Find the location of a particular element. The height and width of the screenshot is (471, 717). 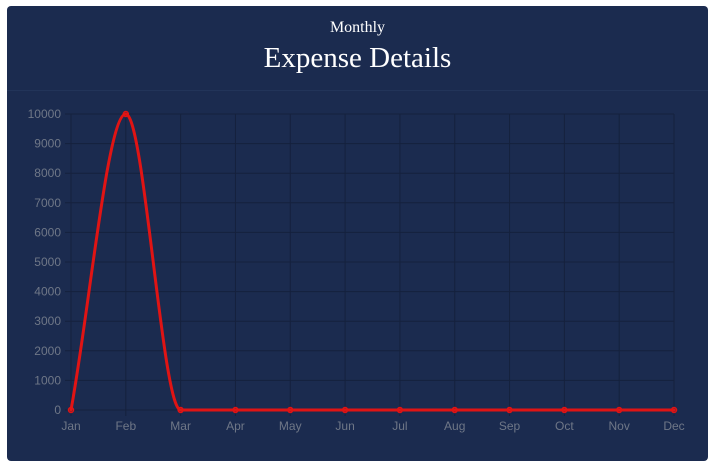

header-divider is located at coordinates (357, 90).